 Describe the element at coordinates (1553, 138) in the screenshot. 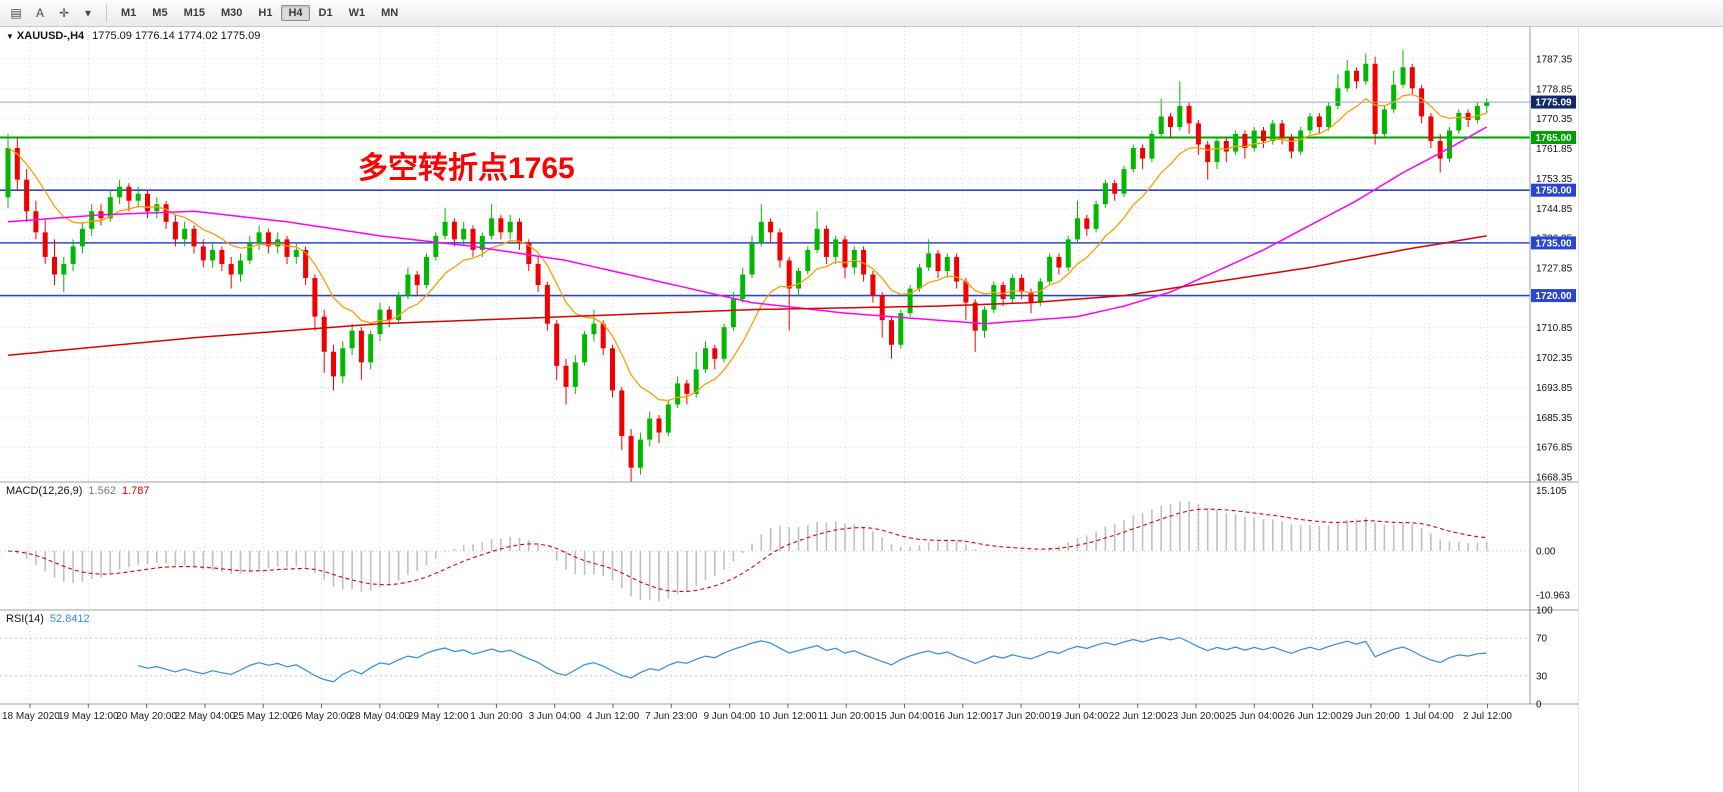

I see `level-price-tag-1765.00: 1765.00` at that location.